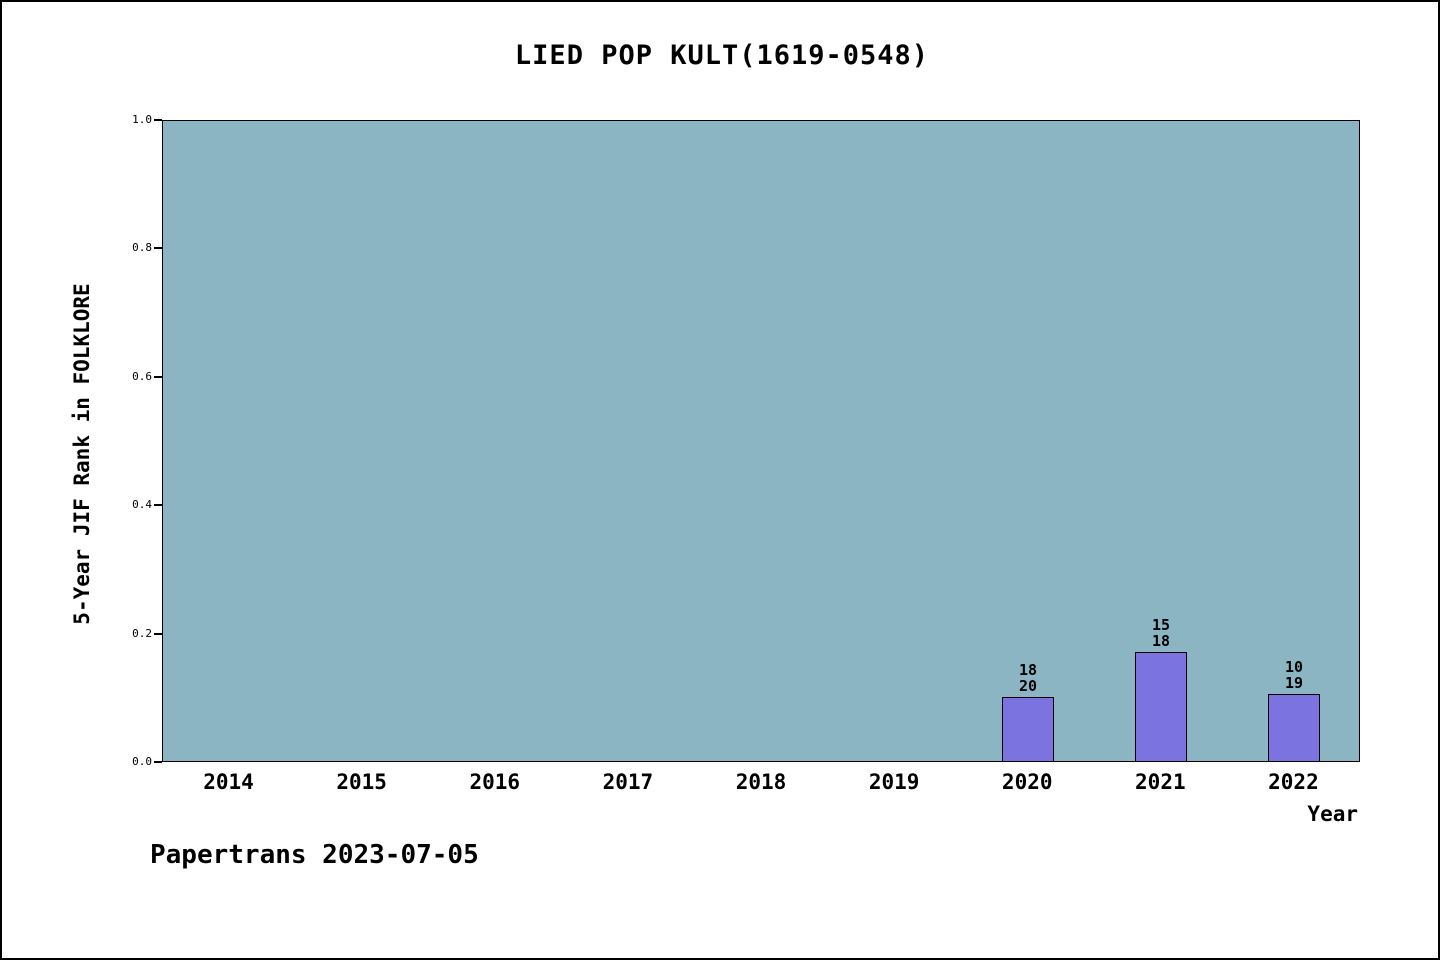 This screenshot has height=960, width=1440. What do you see at coordinates (1332, 814) in the screenshot?
I see `x-axis-label: Year` at bounding box center [1332, 814].